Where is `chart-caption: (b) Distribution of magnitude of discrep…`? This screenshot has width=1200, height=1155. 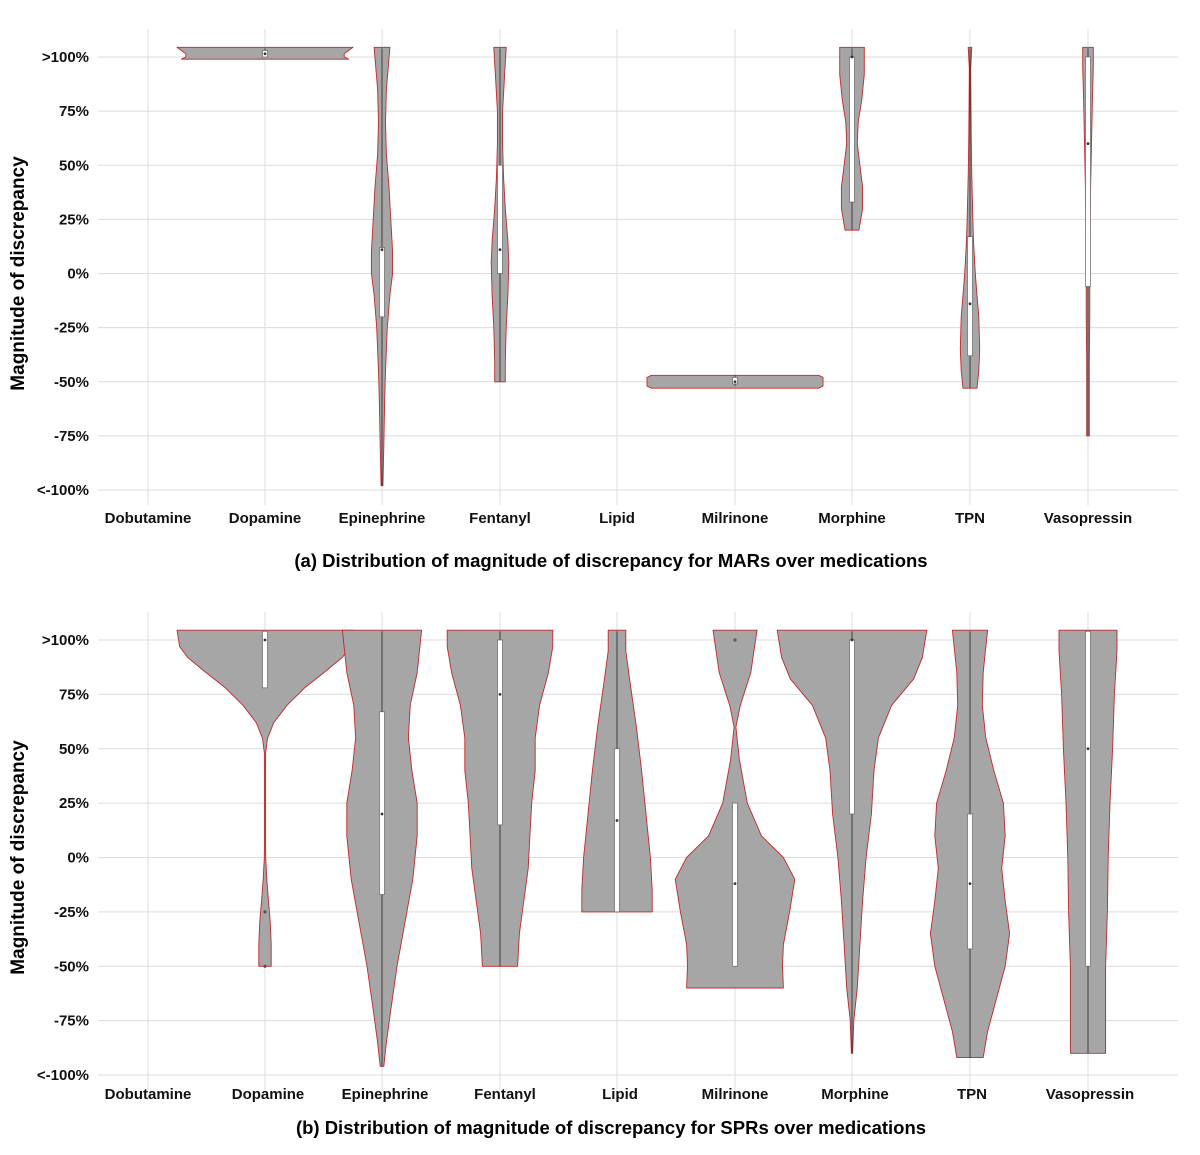 chart-caption: (b) Distribution of magnitude of discrep… is located at coordinates (611, 1127).